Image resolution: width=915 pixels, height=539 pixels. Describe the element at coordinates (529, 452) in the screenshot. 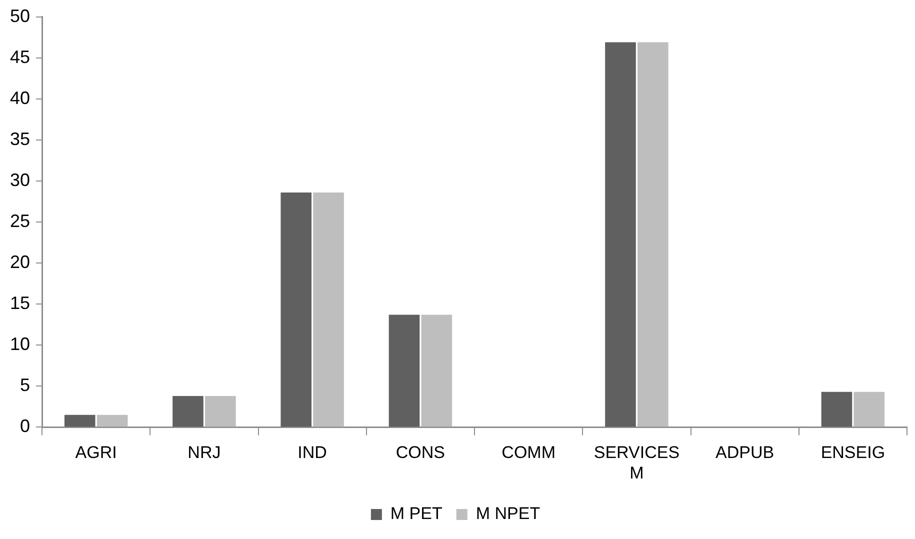

I see `x-tick-label: COMM` at that location.